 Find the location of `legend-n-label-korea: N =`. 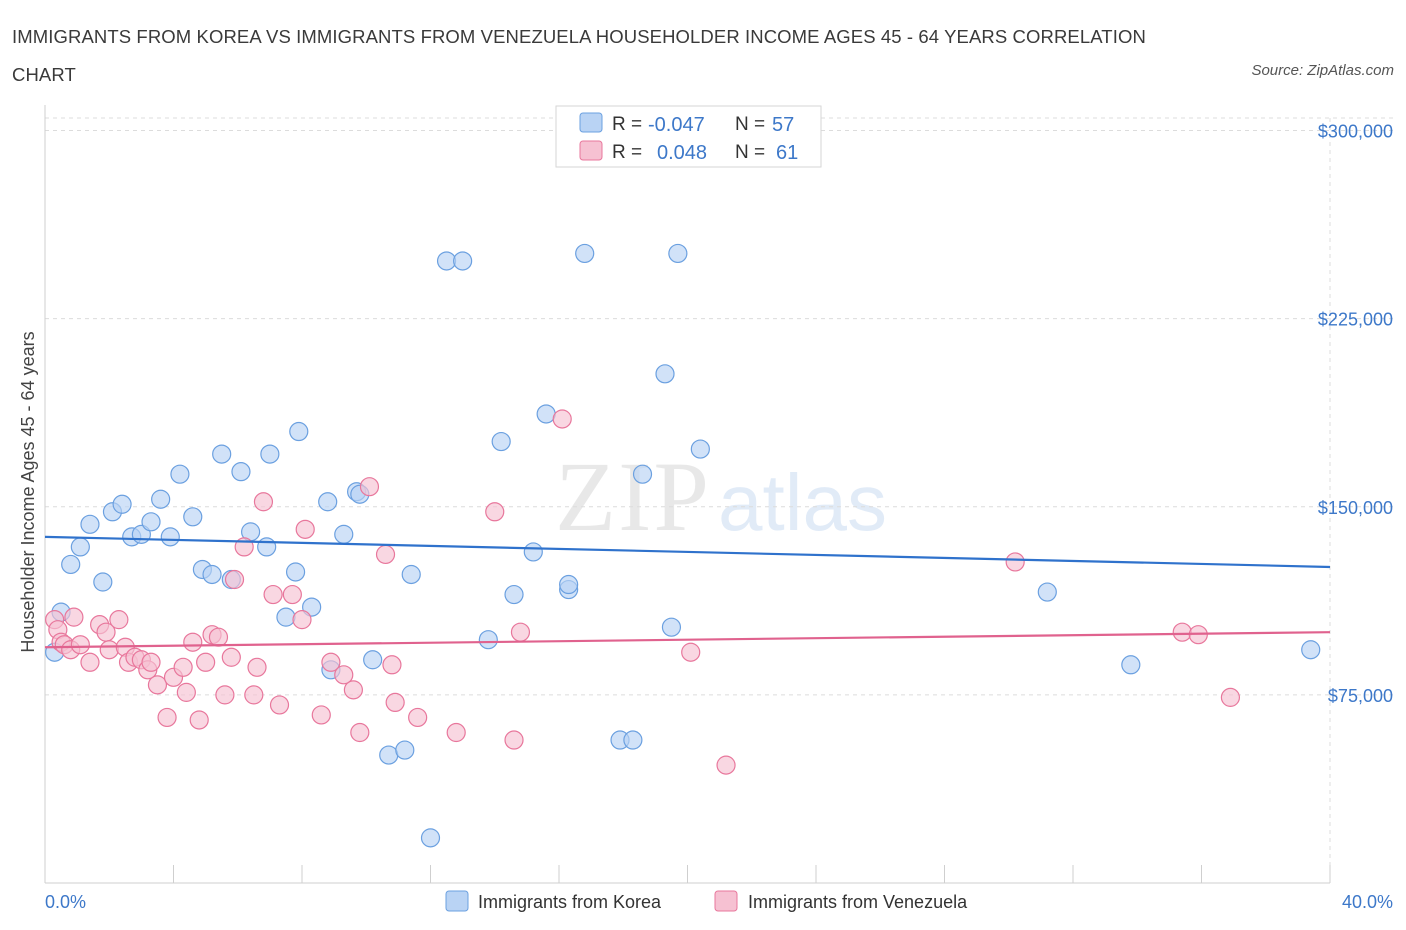

legend-n-label-korea: N = is located at coordinates (750, 124).